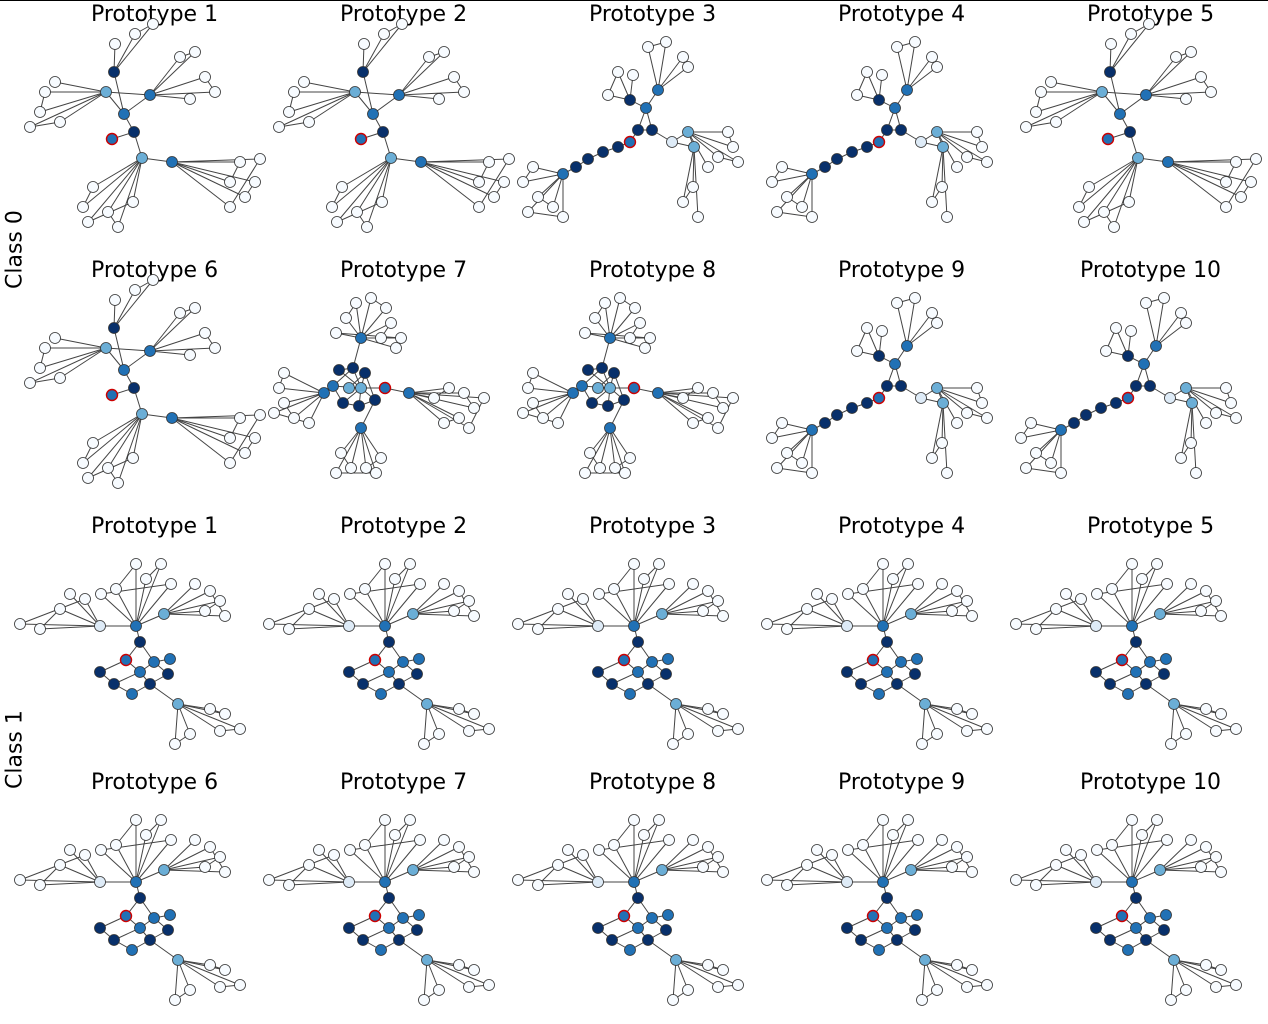  Describe the element at coordinates (1150, 526) in the screenshot. I see `prototype-title: Prototype 5` at that location.